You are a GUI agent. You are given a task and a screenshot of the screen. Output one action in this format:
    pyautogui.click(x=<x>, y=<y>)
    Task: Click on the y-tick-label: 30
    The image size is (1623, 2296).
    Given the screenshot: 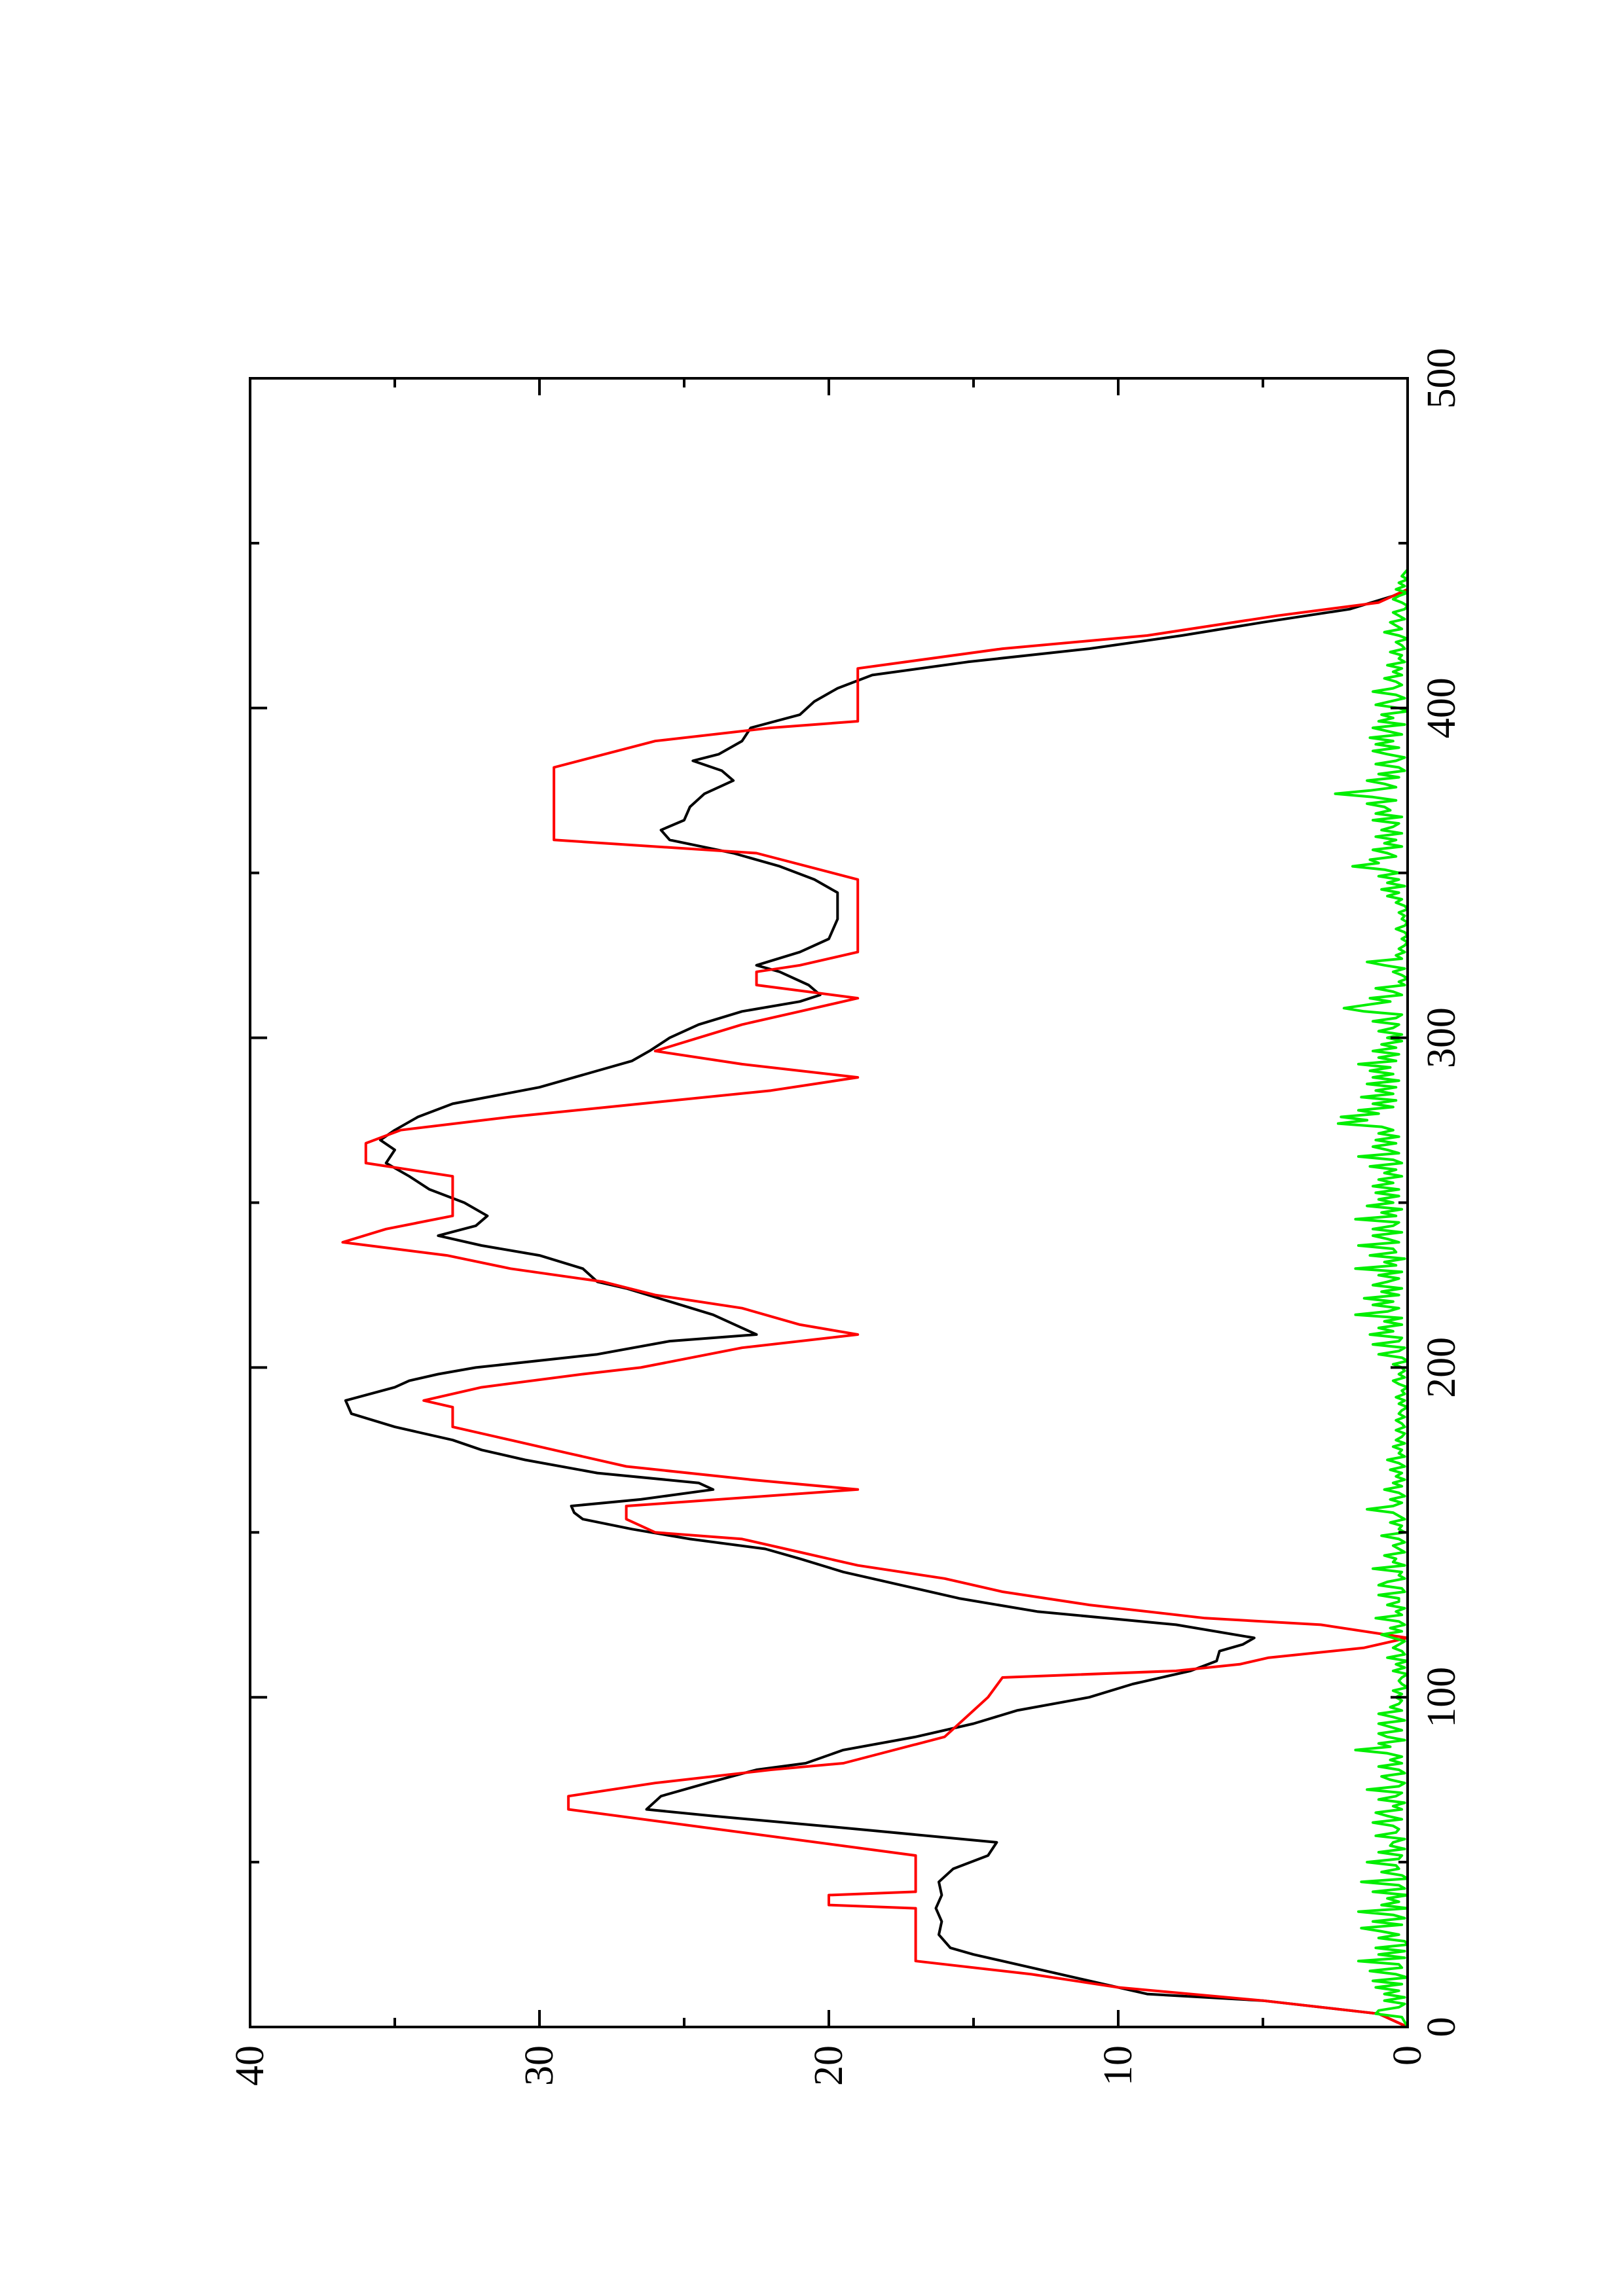 What is the action you would take?
    pyautogui.click(x=539, y=2065)
    